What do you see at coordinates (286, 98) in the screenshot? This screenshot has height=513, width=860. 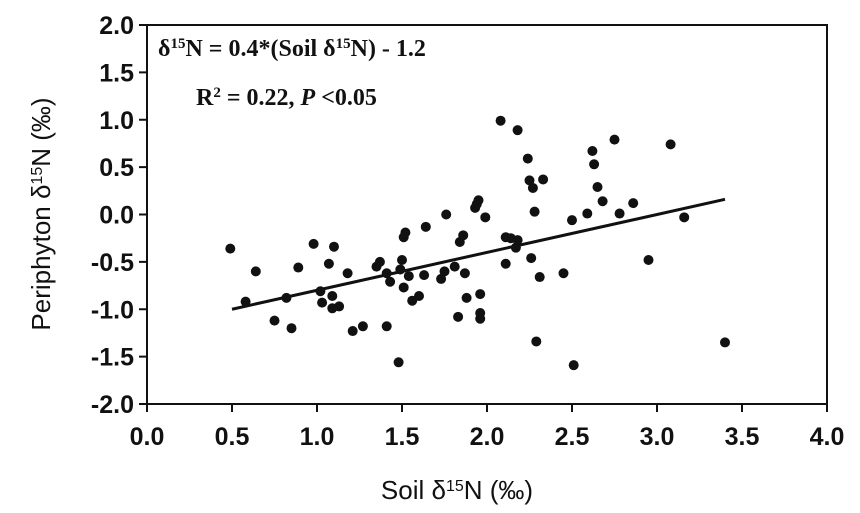 I see `regression-stats: R2 = 0.22, P <0.05` at bounding box center [286, 98].